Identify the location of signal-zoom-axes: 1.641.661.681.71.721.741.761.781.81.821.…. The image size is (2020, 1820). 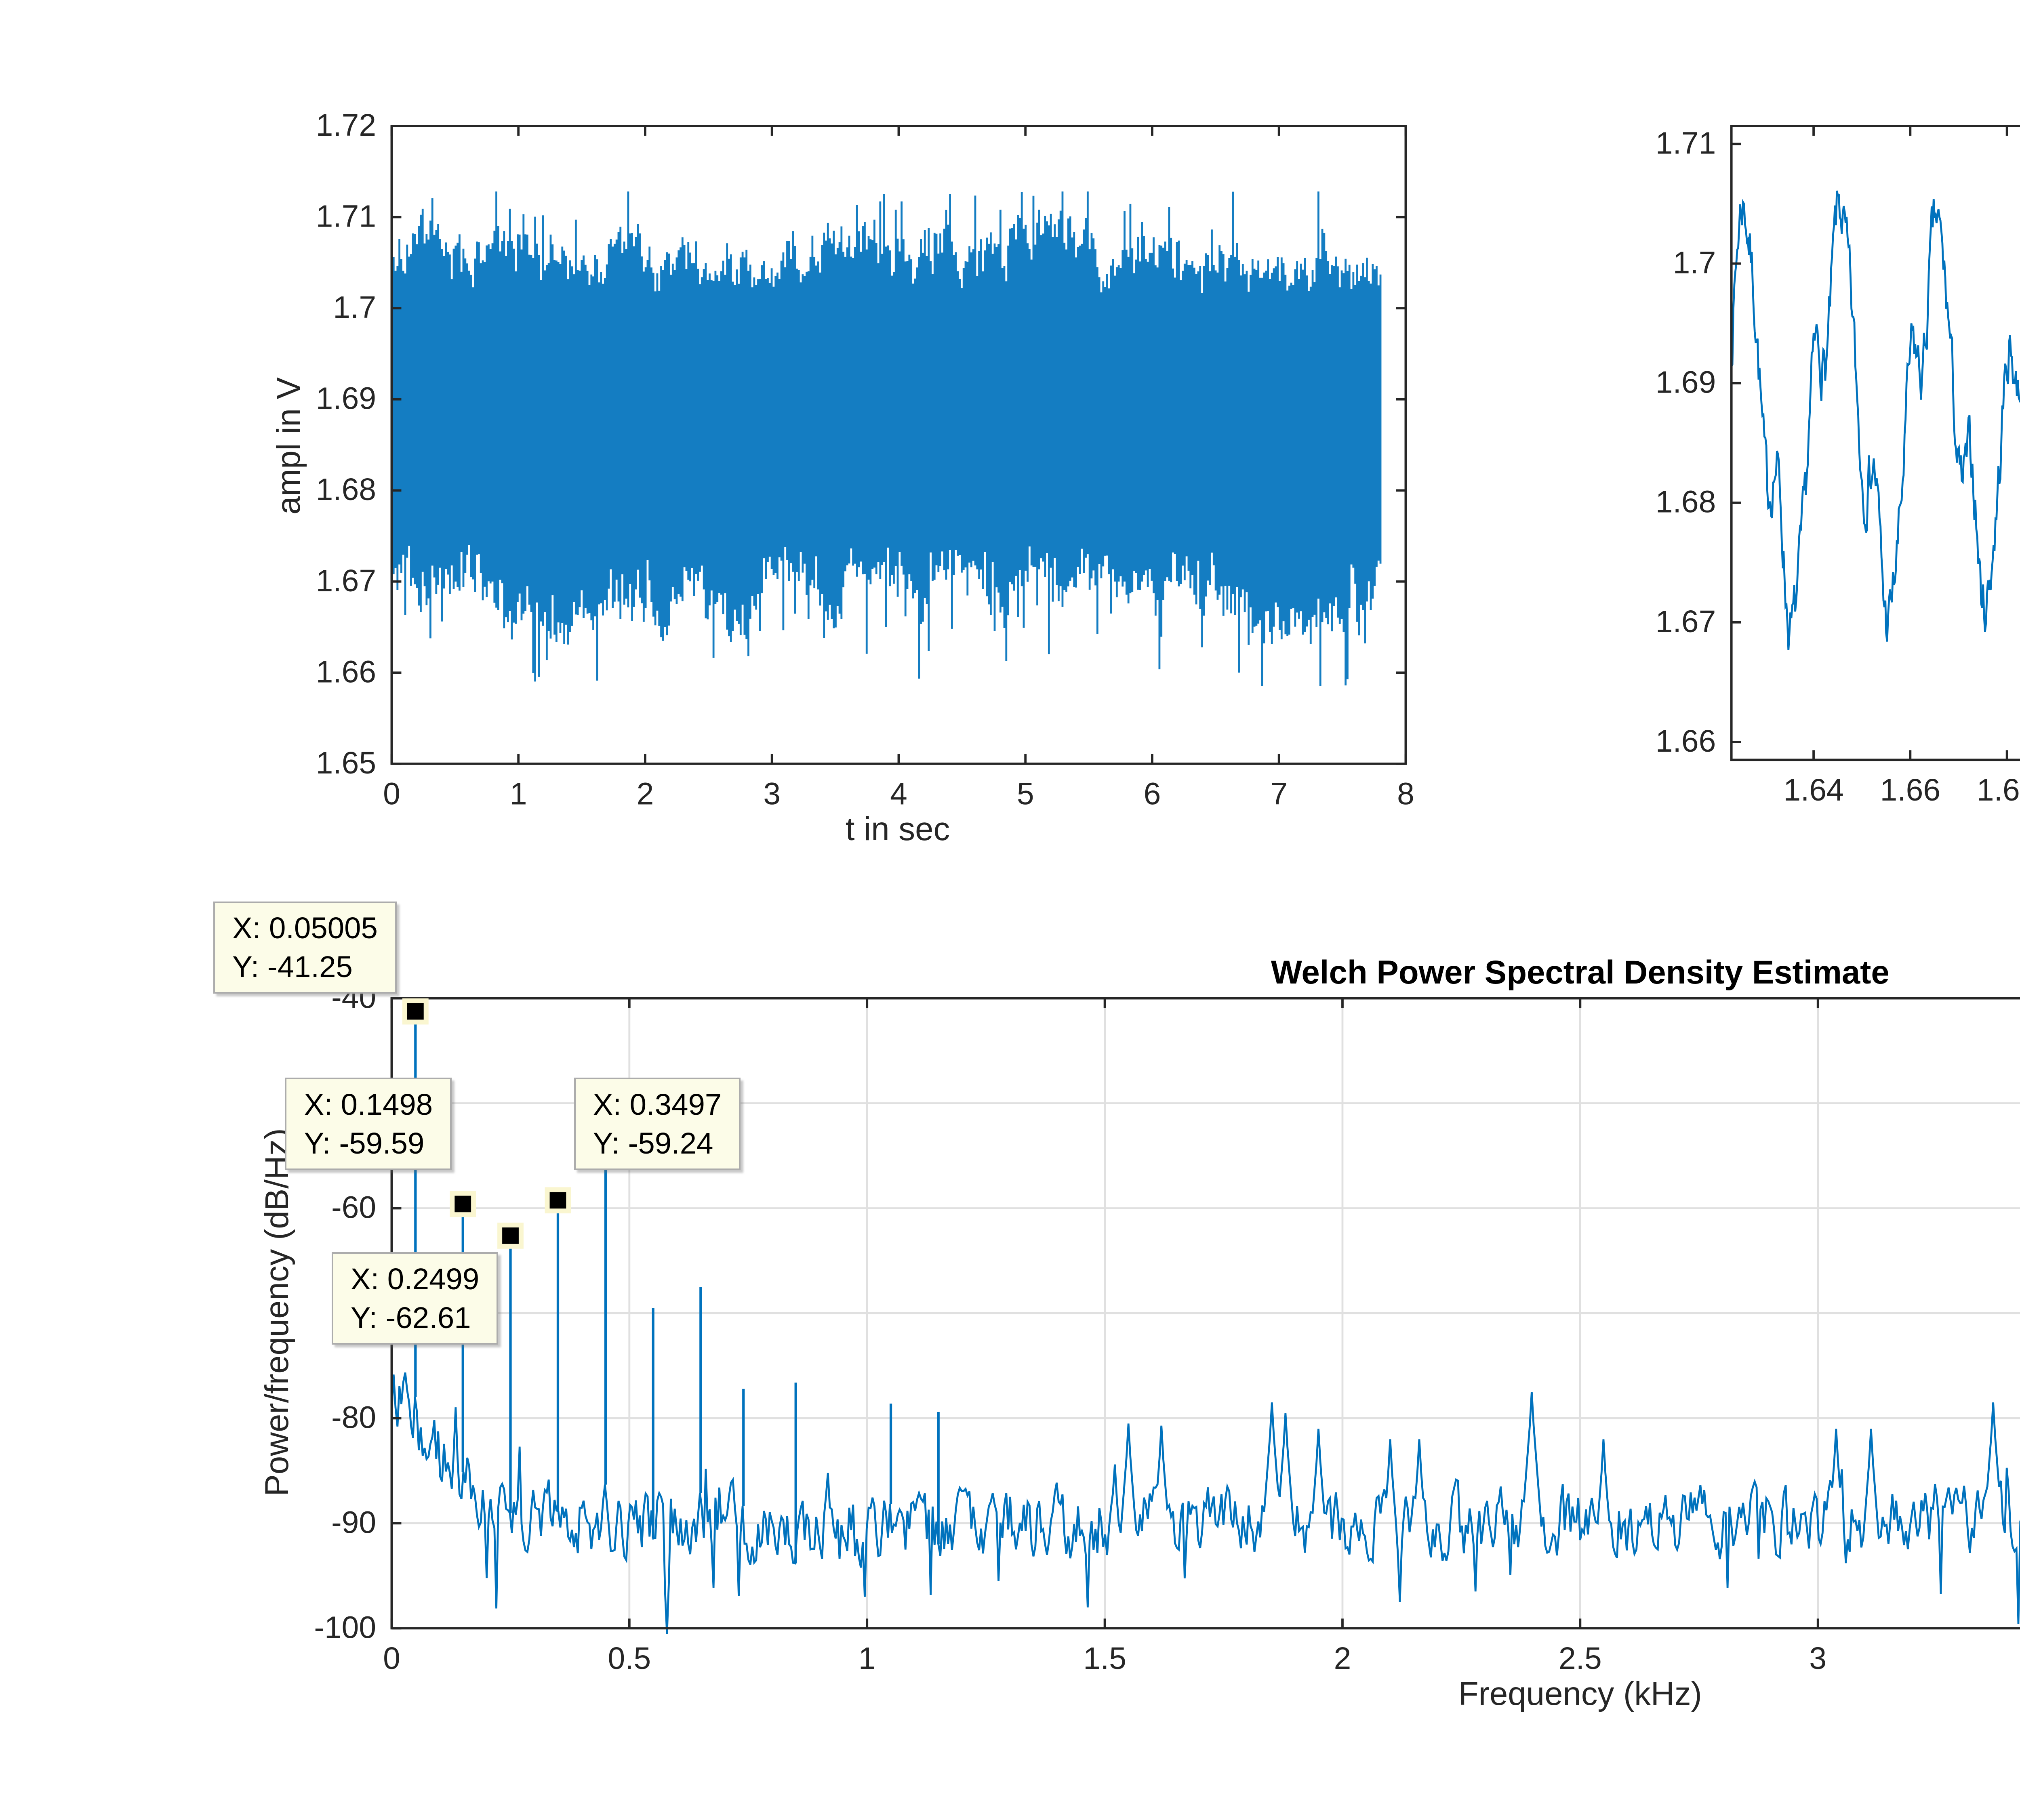
(1838, 466).